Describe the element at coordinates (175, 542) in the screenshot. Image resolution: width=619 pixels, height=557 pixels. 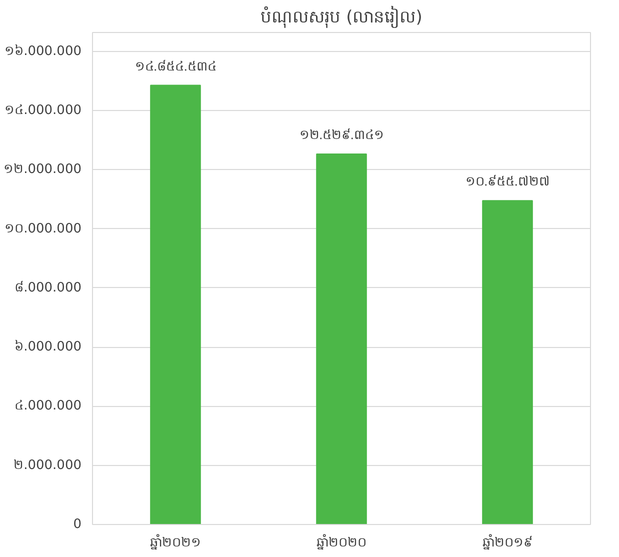
I see `x-tick-label: ឆ្នាំ២០២១` at that location.